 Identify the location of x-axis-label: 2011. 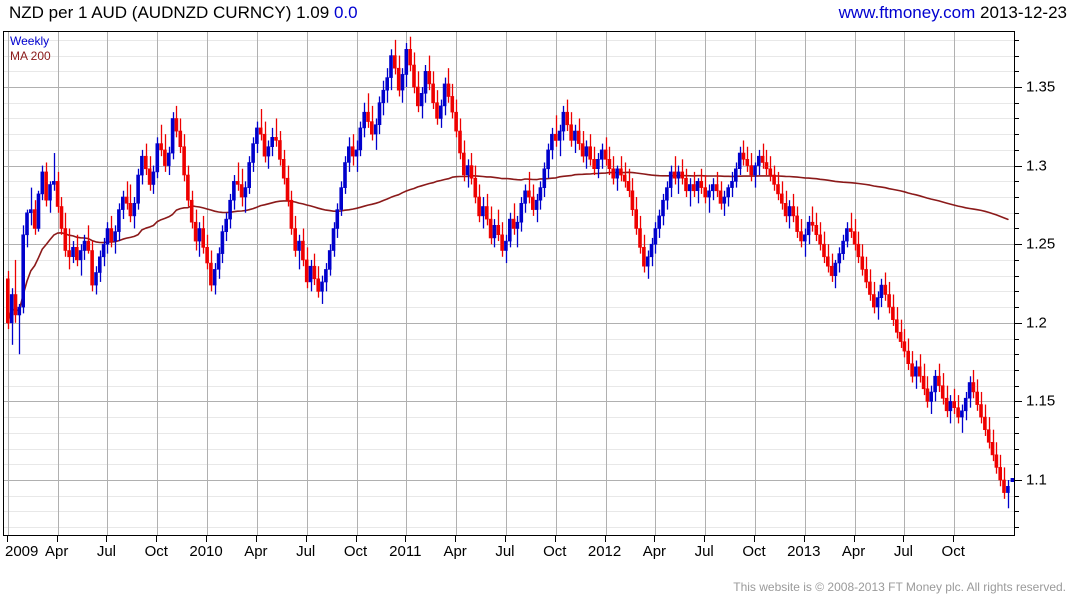
(405, 551).